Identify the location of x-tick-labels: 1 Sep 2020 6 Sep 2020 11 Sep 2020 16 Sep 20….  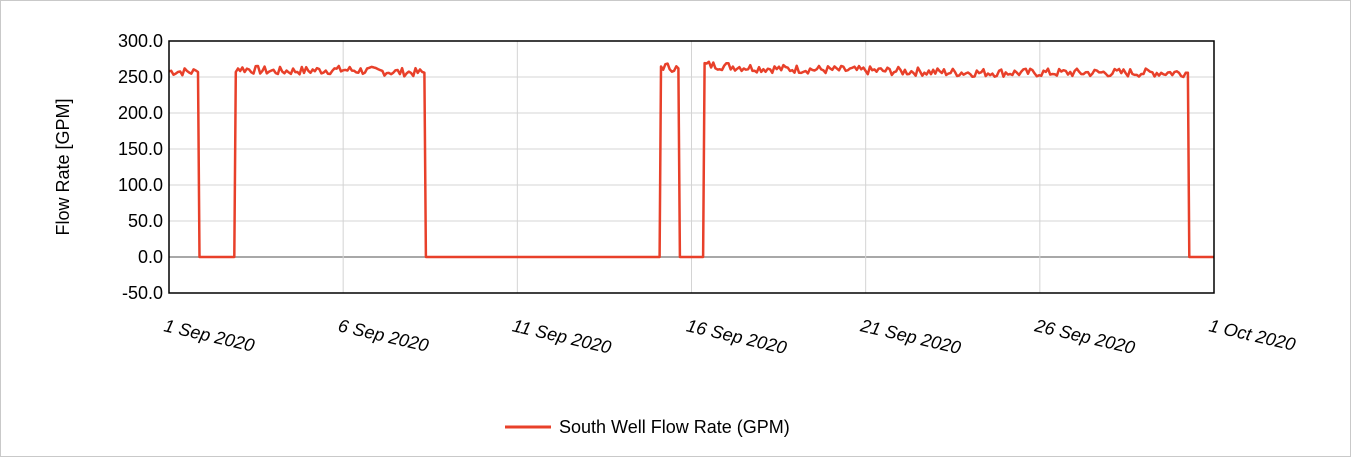
(729, 336).